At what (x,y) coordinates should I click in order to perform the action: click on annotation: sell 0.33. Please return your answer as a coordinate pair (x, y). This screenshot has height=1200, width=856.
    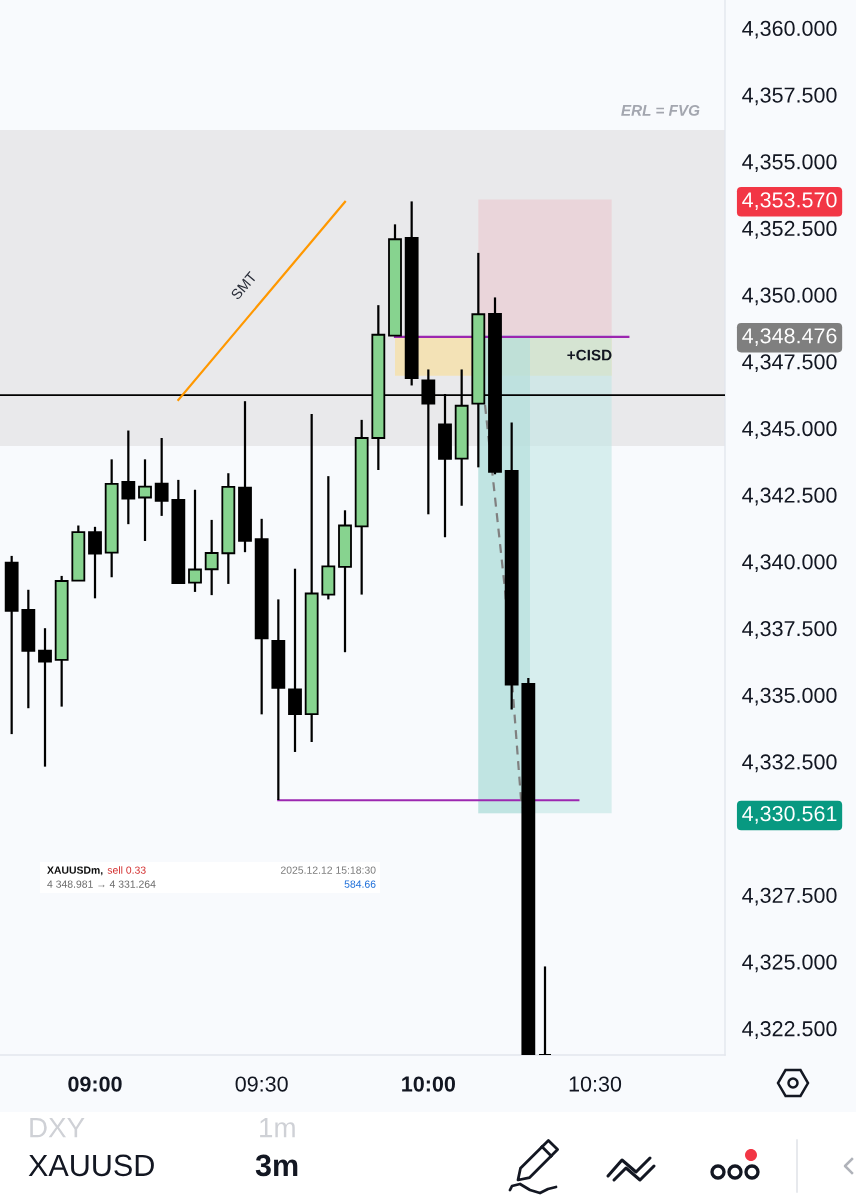
    Looking at the image, I should click on (126, 870).